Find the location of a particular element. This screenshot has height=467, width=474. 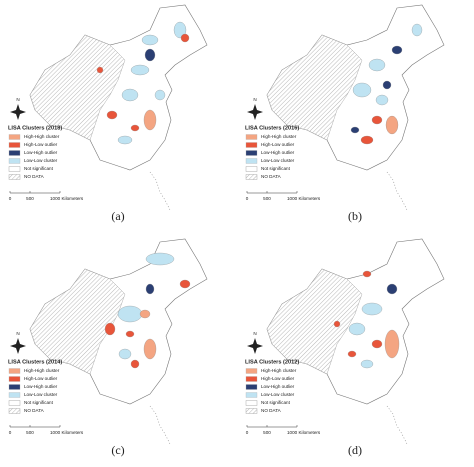

no-data-region is located at coordinates (314, 87).